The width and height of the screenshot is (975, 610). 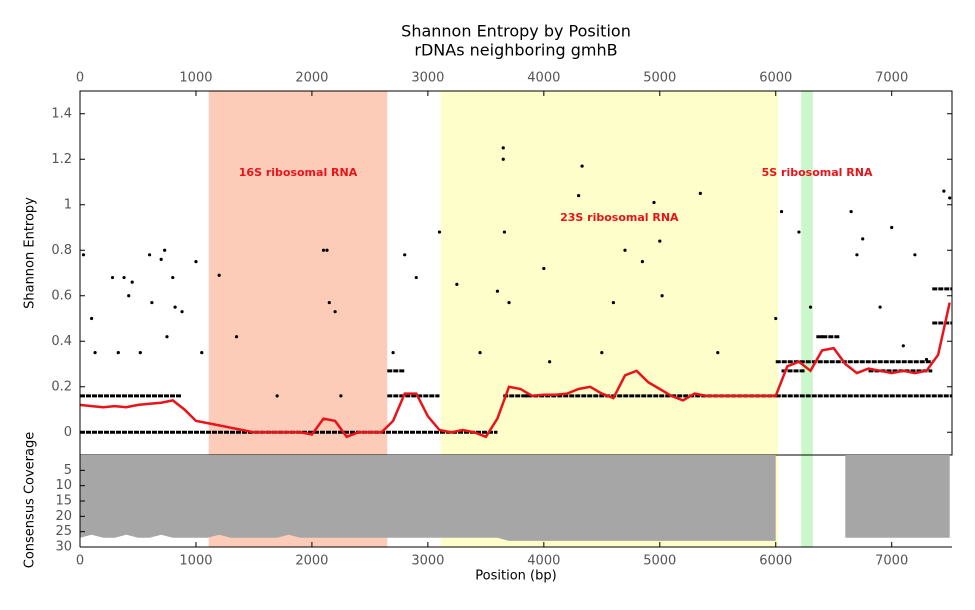 What do you see at coordinates (61, 159) in the screenshot?
I see `y-tick-label: 1.2` at bounding box center [61, 159].